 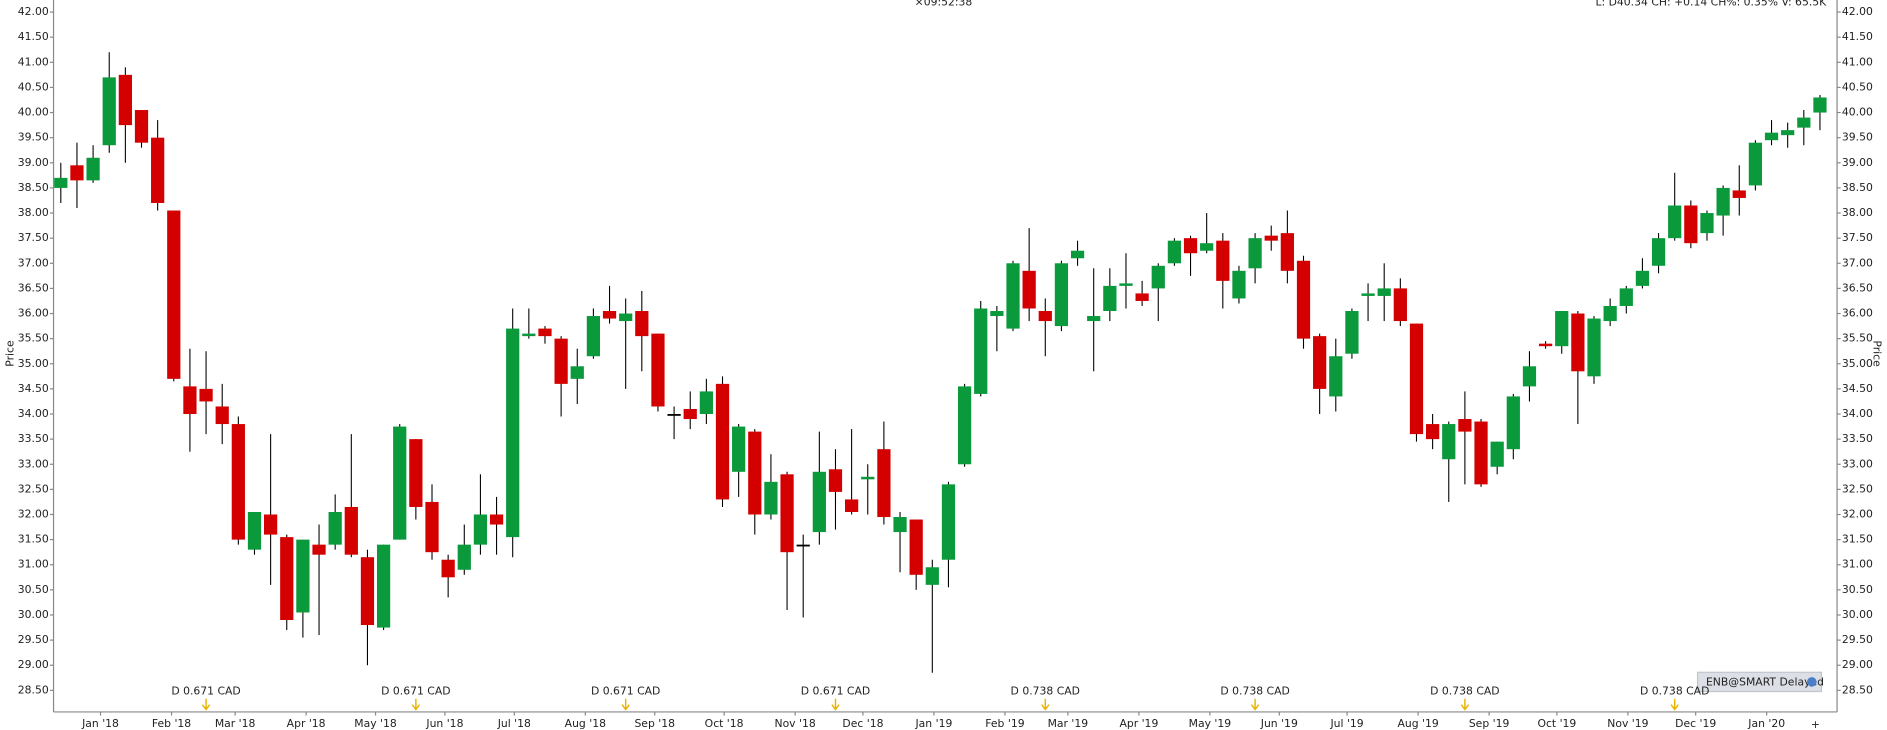 What do you see at coordinates (1857, 388) in the screenshot?
I see `y-tick-label-right: 34.50` at bounding box center [1857, 388].